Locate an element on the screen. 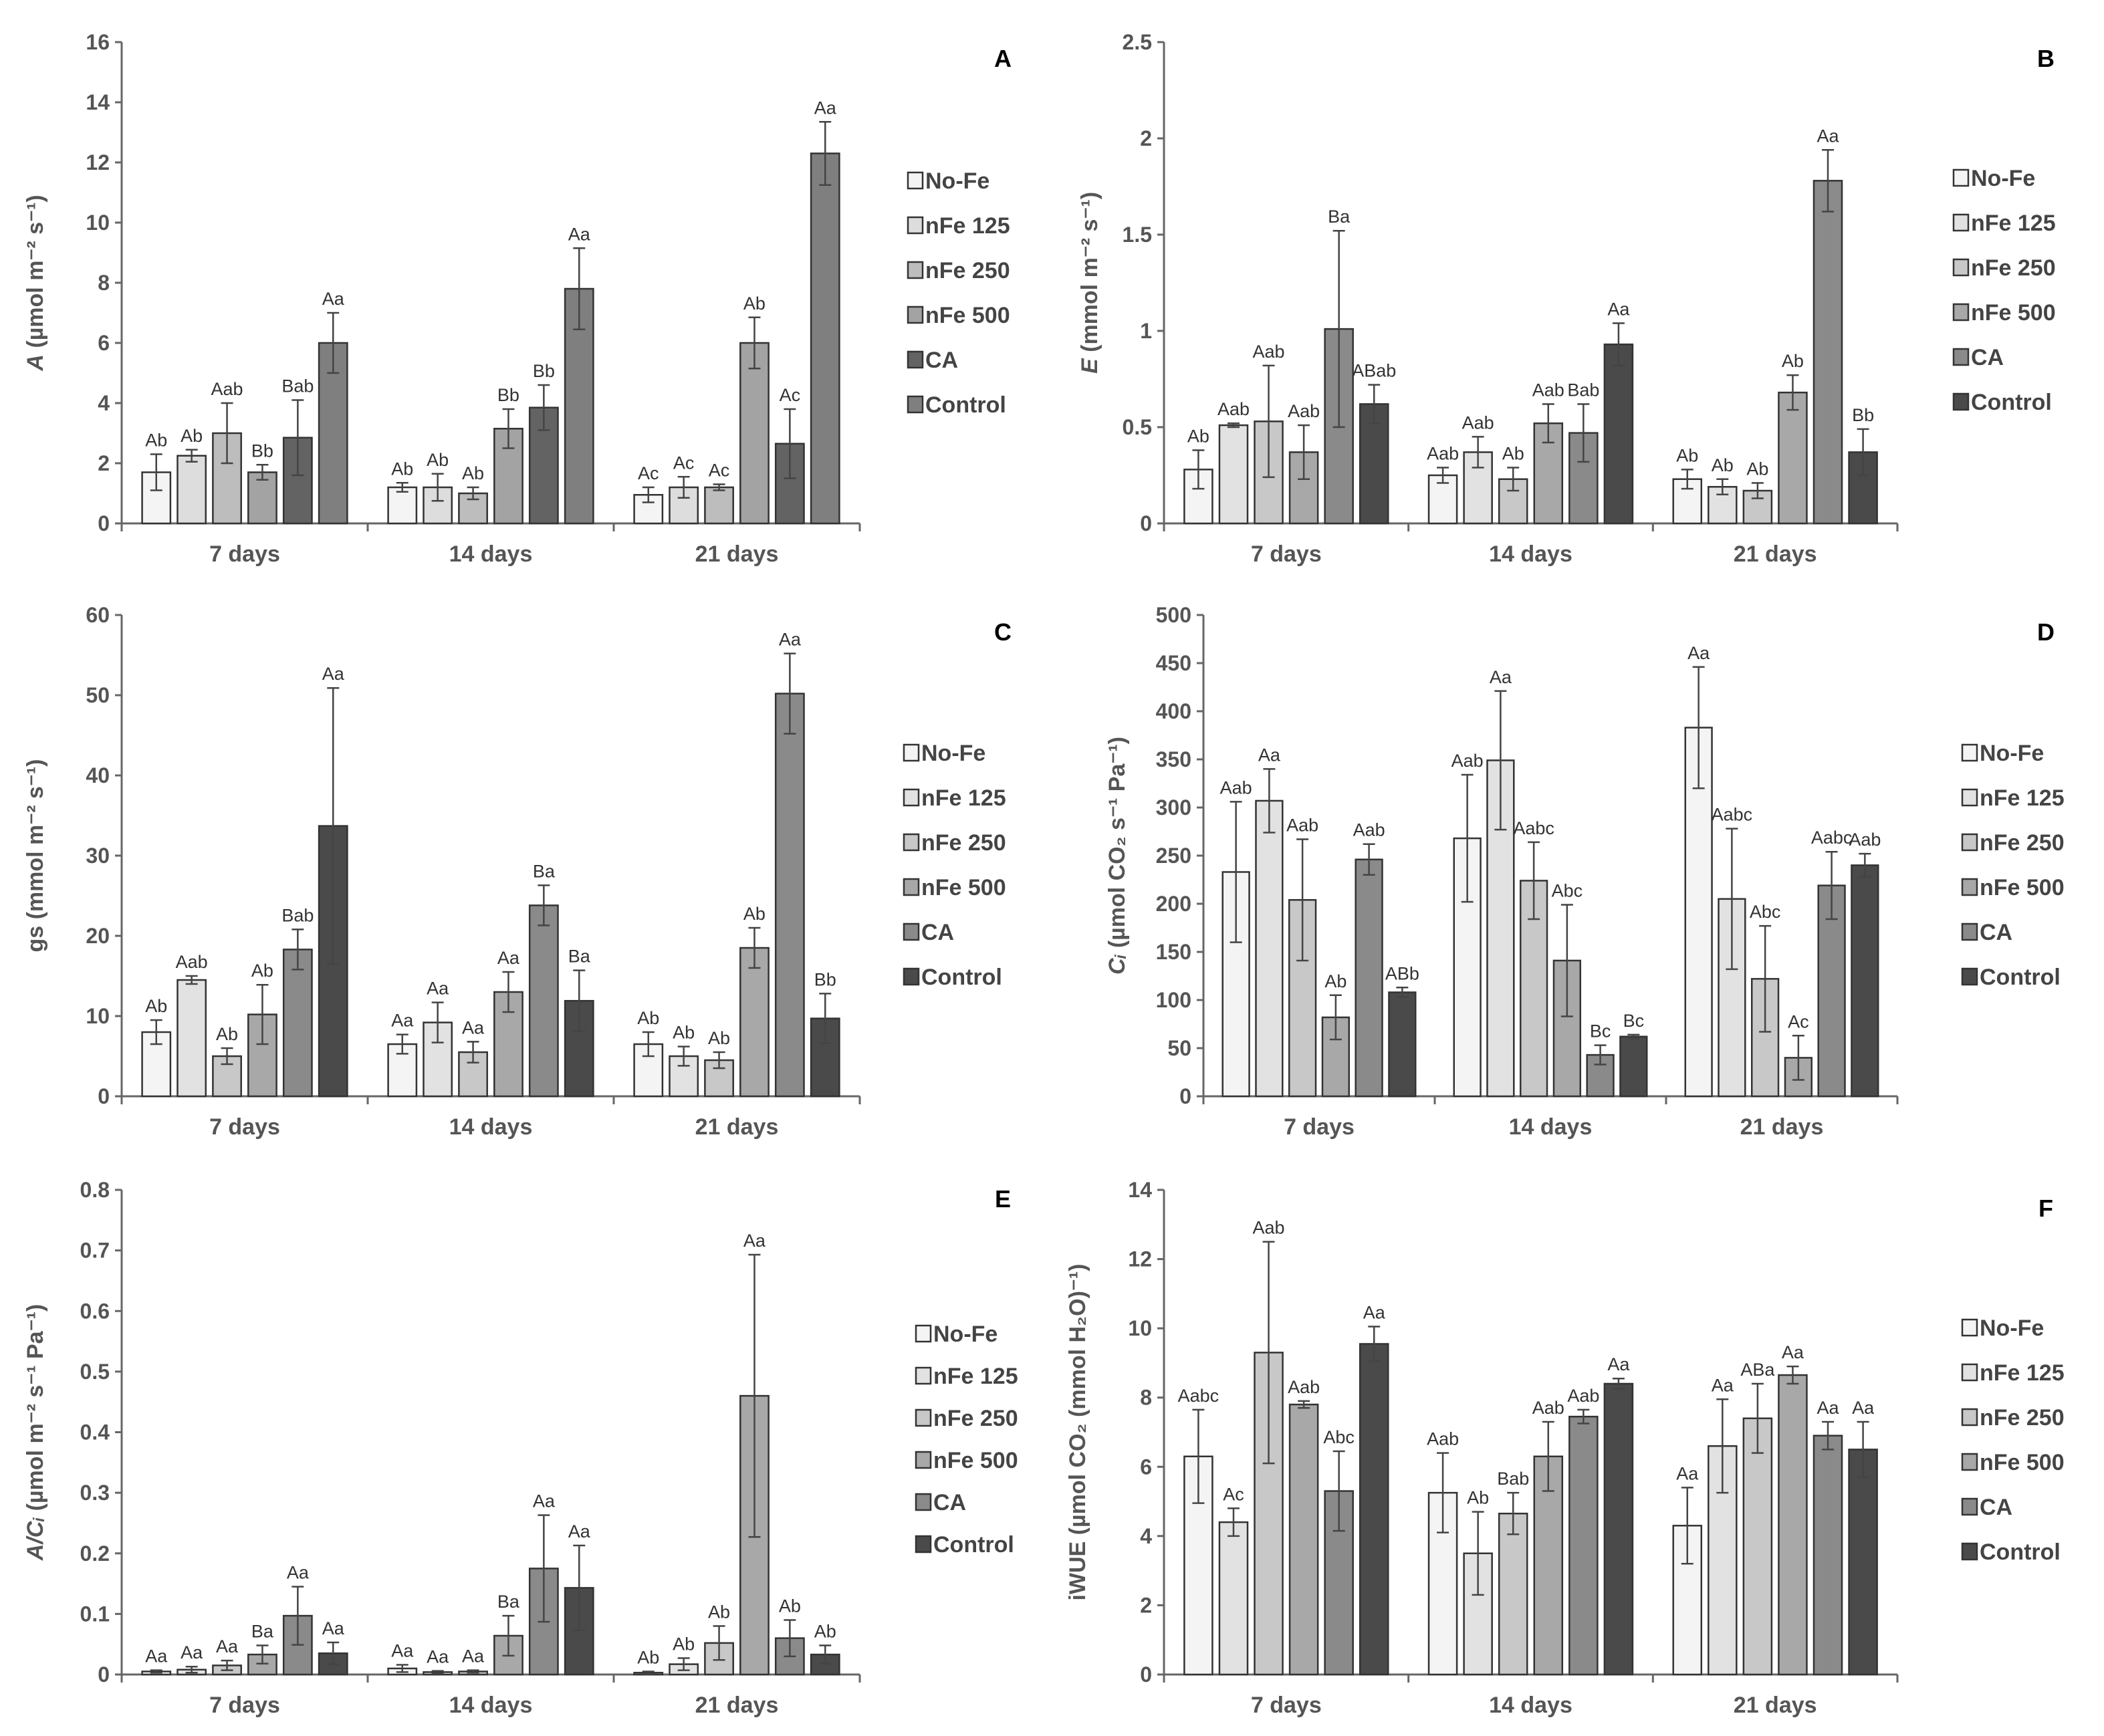  y-tick-label: 6 is located at coordinates (104, 343).